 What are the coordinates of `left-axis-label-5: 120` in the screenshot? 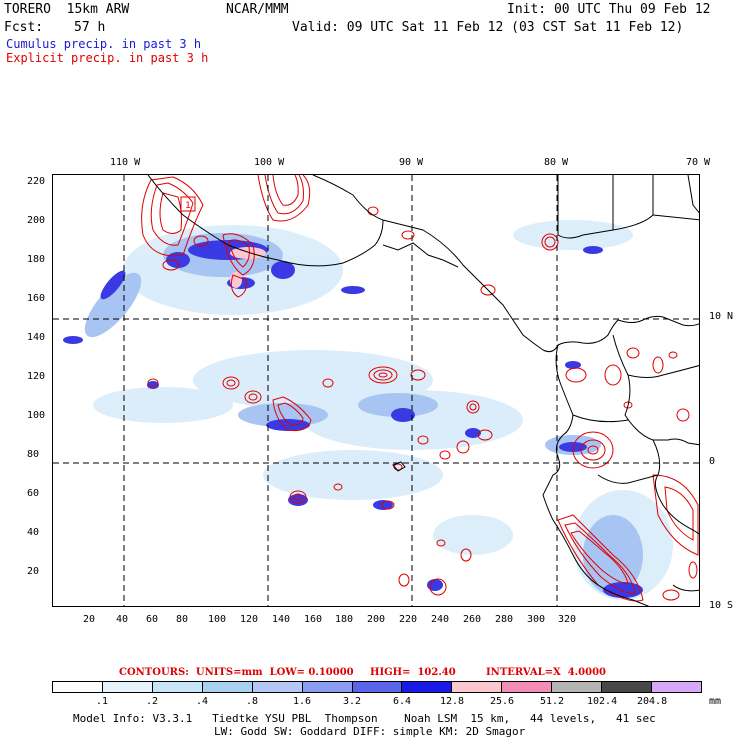 It's located at (36, 376).